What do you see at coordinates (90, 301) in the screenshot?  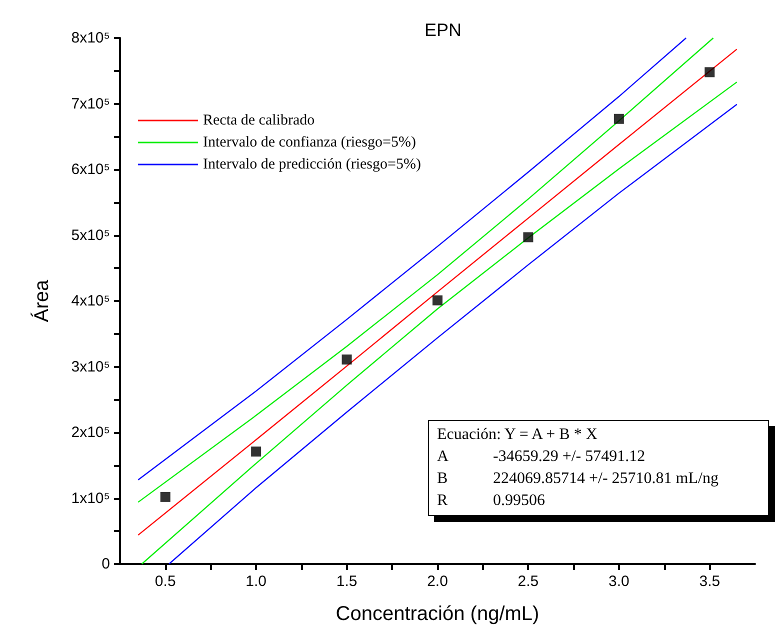 I see `y-tick-label: 4x10⁵` at bounding box center [90, 301].